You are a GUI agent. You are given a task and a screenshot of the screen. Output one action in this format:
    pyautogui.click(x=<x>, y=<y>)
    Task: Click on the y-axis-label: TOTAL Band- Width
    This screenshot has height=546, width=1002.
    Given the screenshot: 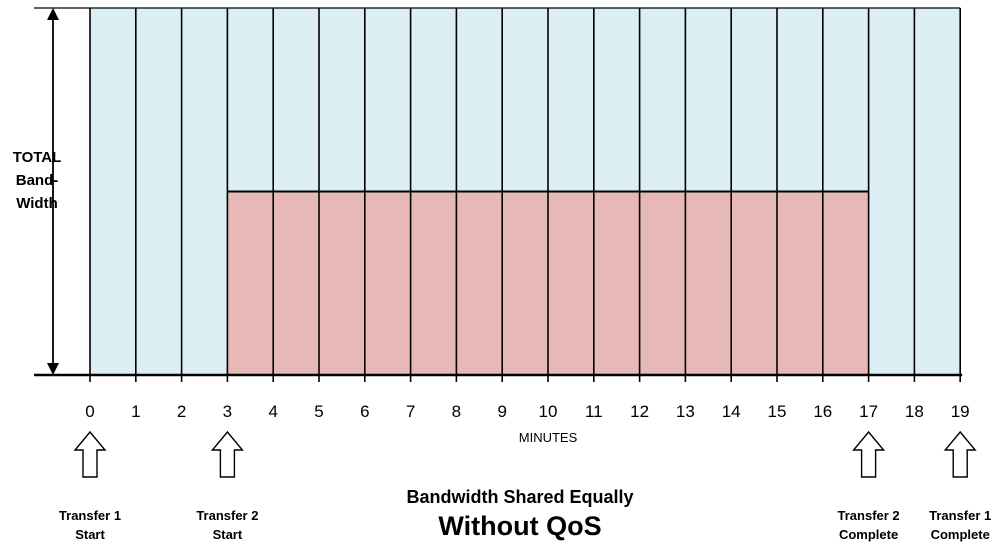 What is the action you would take?
    pyautogui.click(x=37, y=180)
    